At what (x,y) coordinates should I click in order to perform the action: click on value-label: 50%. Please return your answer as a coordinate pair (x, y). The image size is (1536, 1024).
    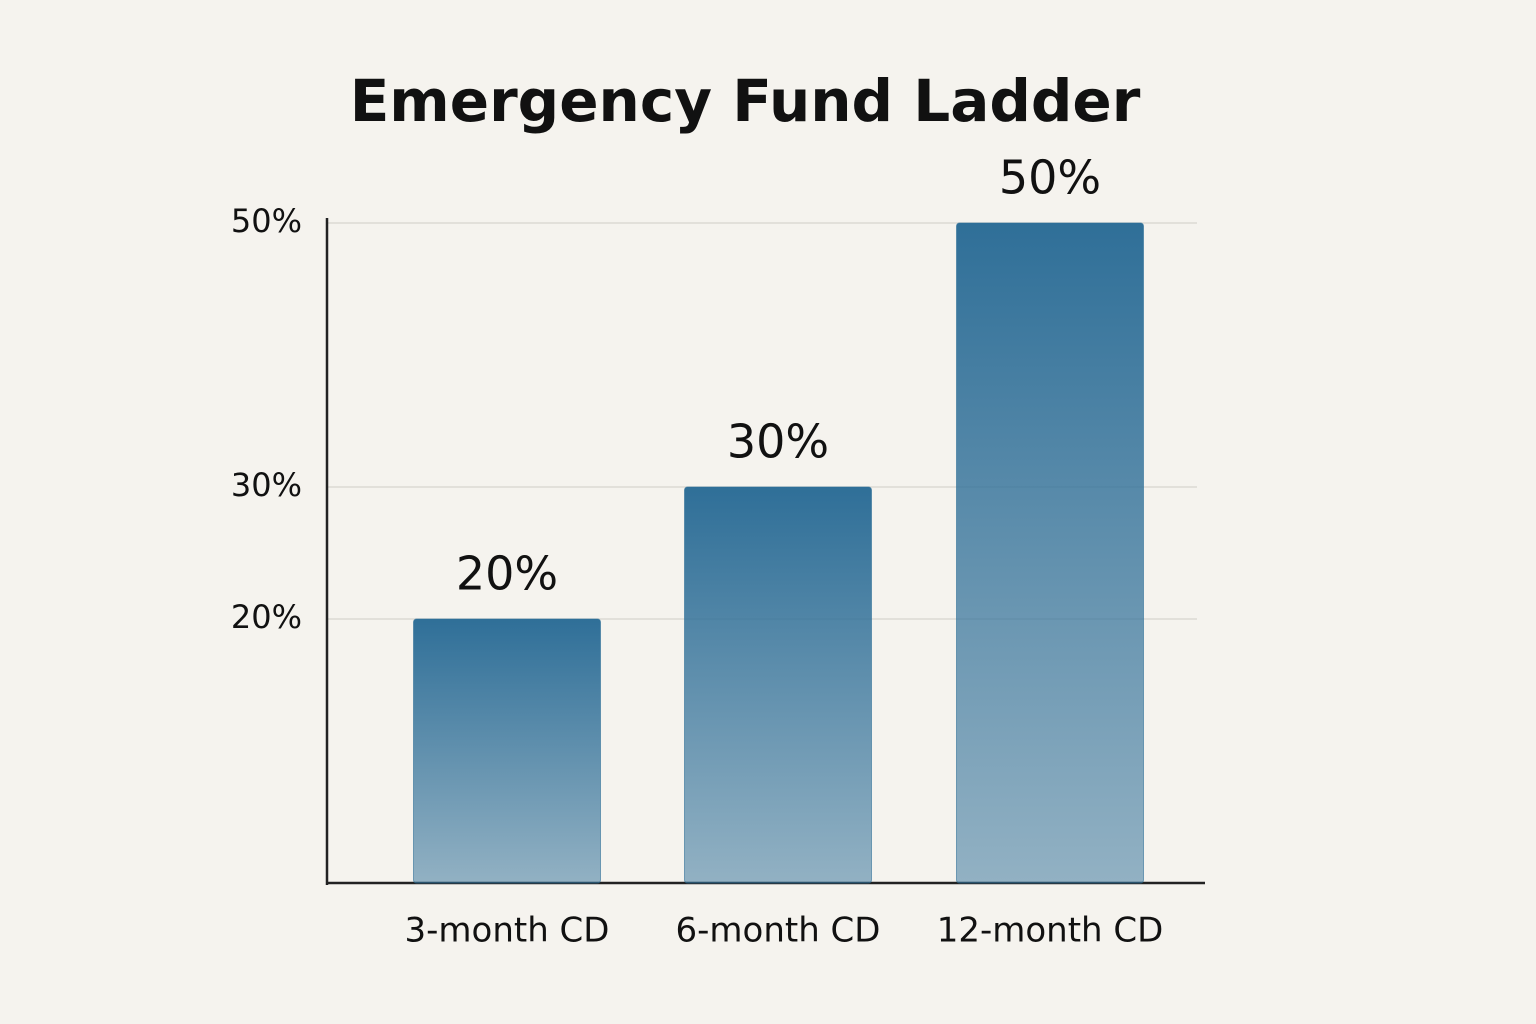
    Looking at the image, I should click on (1050, 178).